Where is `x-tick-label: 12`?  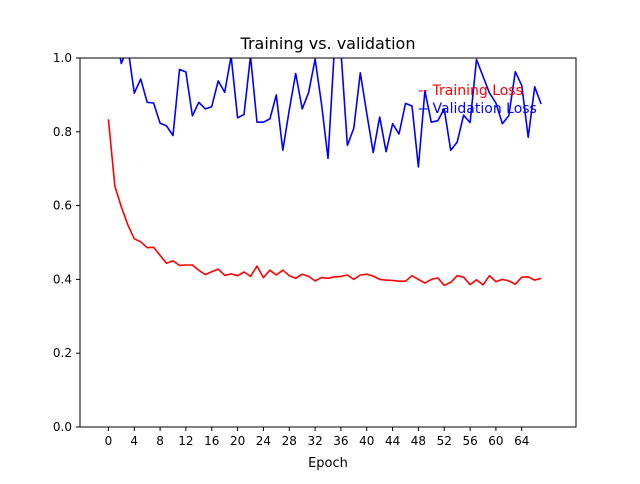
x-tick-label: 12 is located at coordinates (185, 441).